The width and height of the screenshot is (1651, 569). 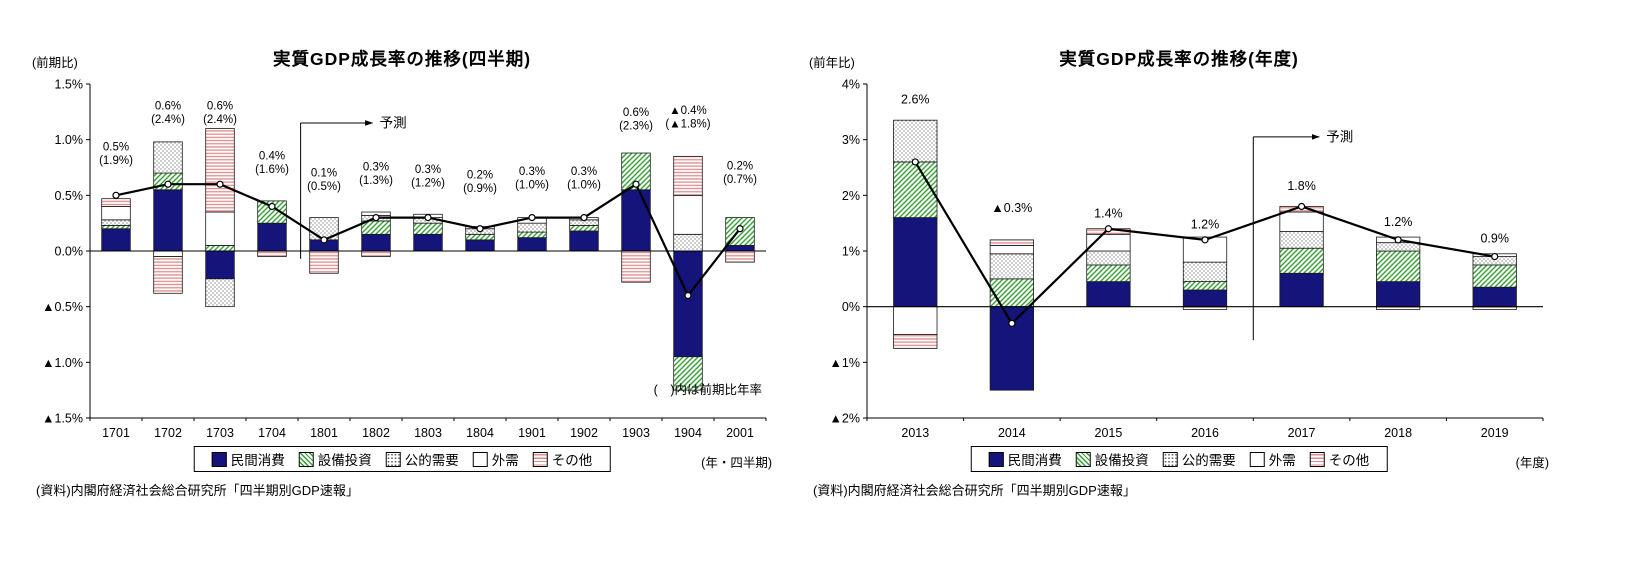 What do you see at coordinates (740, 433) in the screenshot?
I see `x-tick-label: 2001` at bounding box center [740, 433].